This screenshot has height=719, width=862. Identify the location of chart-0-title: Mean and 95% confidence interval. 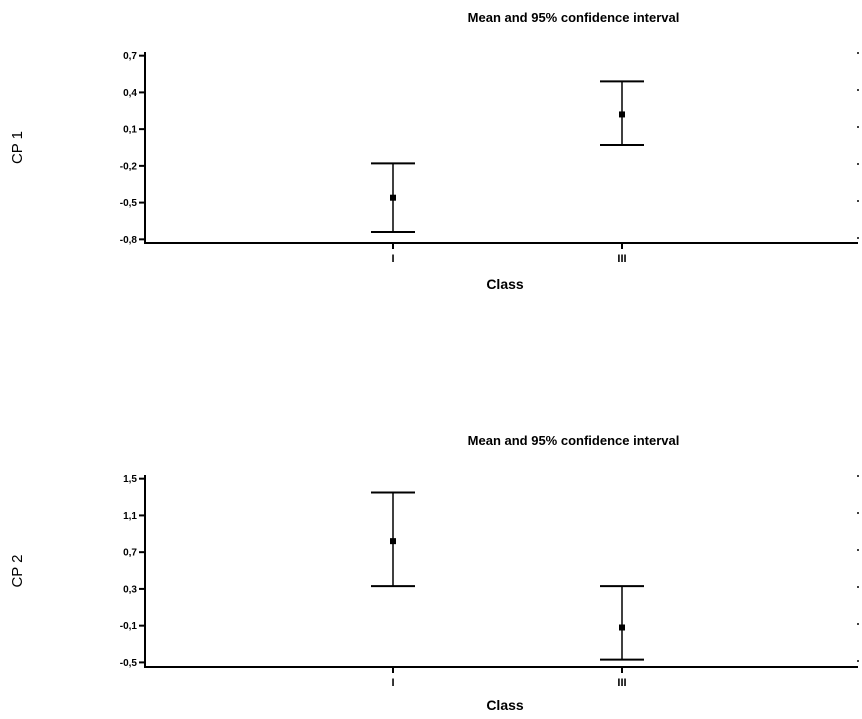
(574, 17).